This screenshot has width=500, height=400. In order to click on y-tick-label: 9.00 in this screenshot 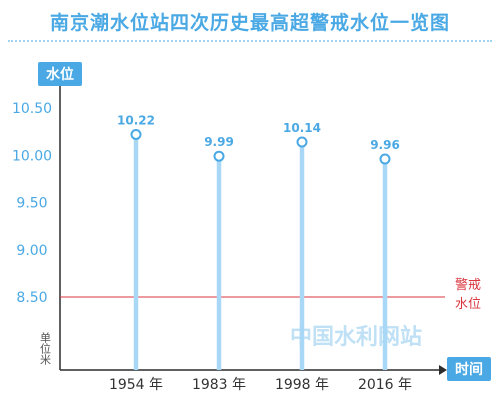, I will do `click(31, 251)`.